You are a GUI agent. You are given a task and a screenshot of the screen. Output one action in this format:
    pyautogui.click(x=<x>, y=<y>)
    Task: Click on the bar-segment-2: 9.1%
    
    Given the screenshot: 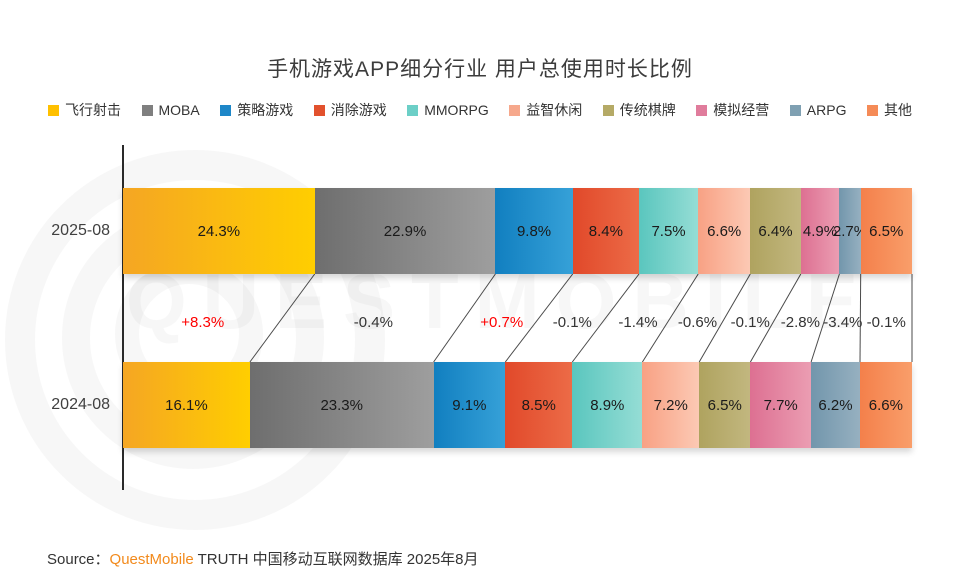 What is the action you would take?
    pyautogui.click(x=469, y=405)
    